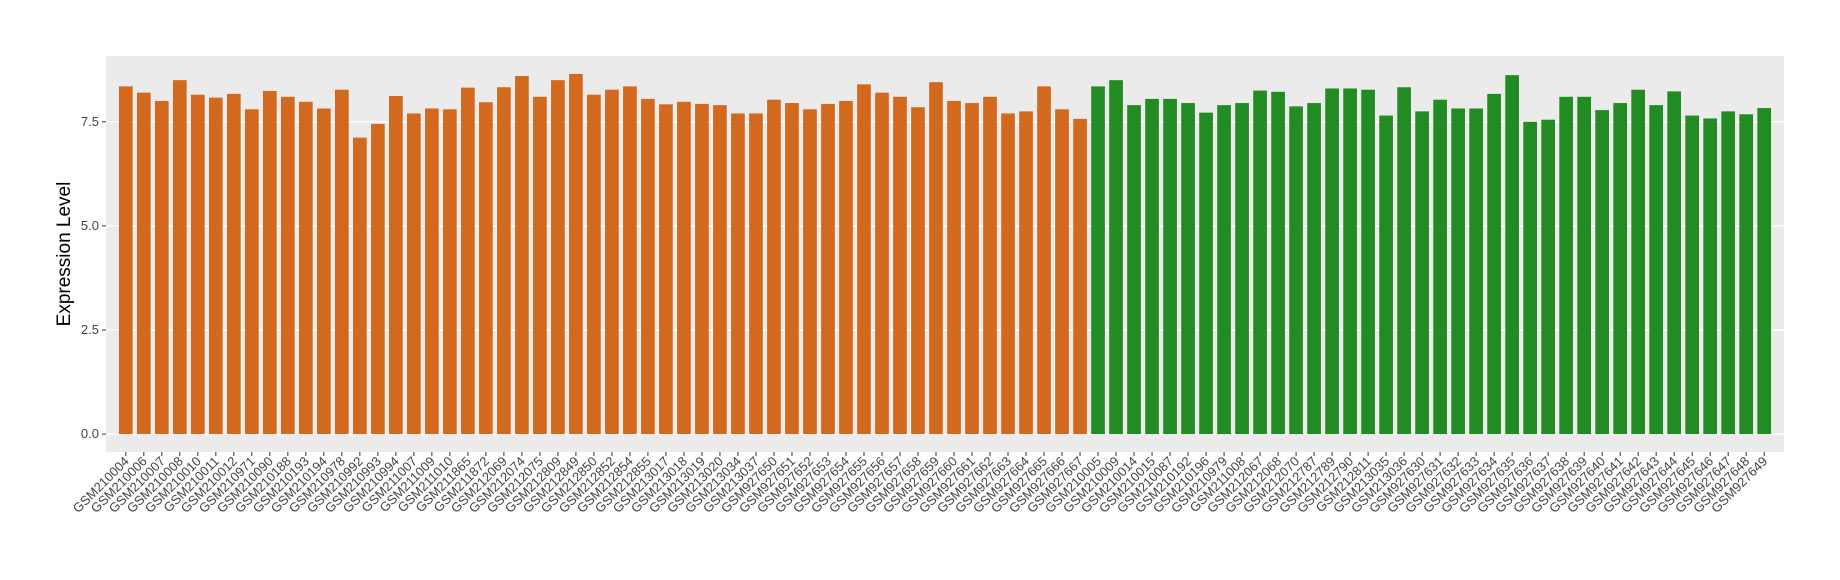 The width and height of the screenshot is (1840, 580). Describe the element at coordinates (90, 433) in the screenshot. I see `y-tick-label: 0.0` at that location.